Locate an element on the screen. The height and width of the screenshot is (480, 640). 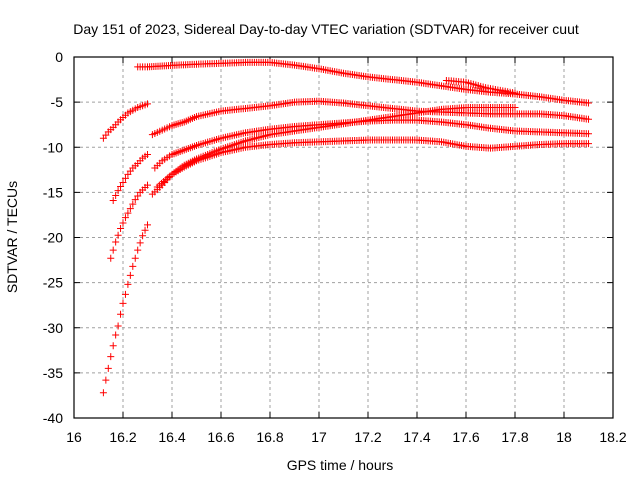
x-tick-label: 16.8 is located at coordinates (269, 437).